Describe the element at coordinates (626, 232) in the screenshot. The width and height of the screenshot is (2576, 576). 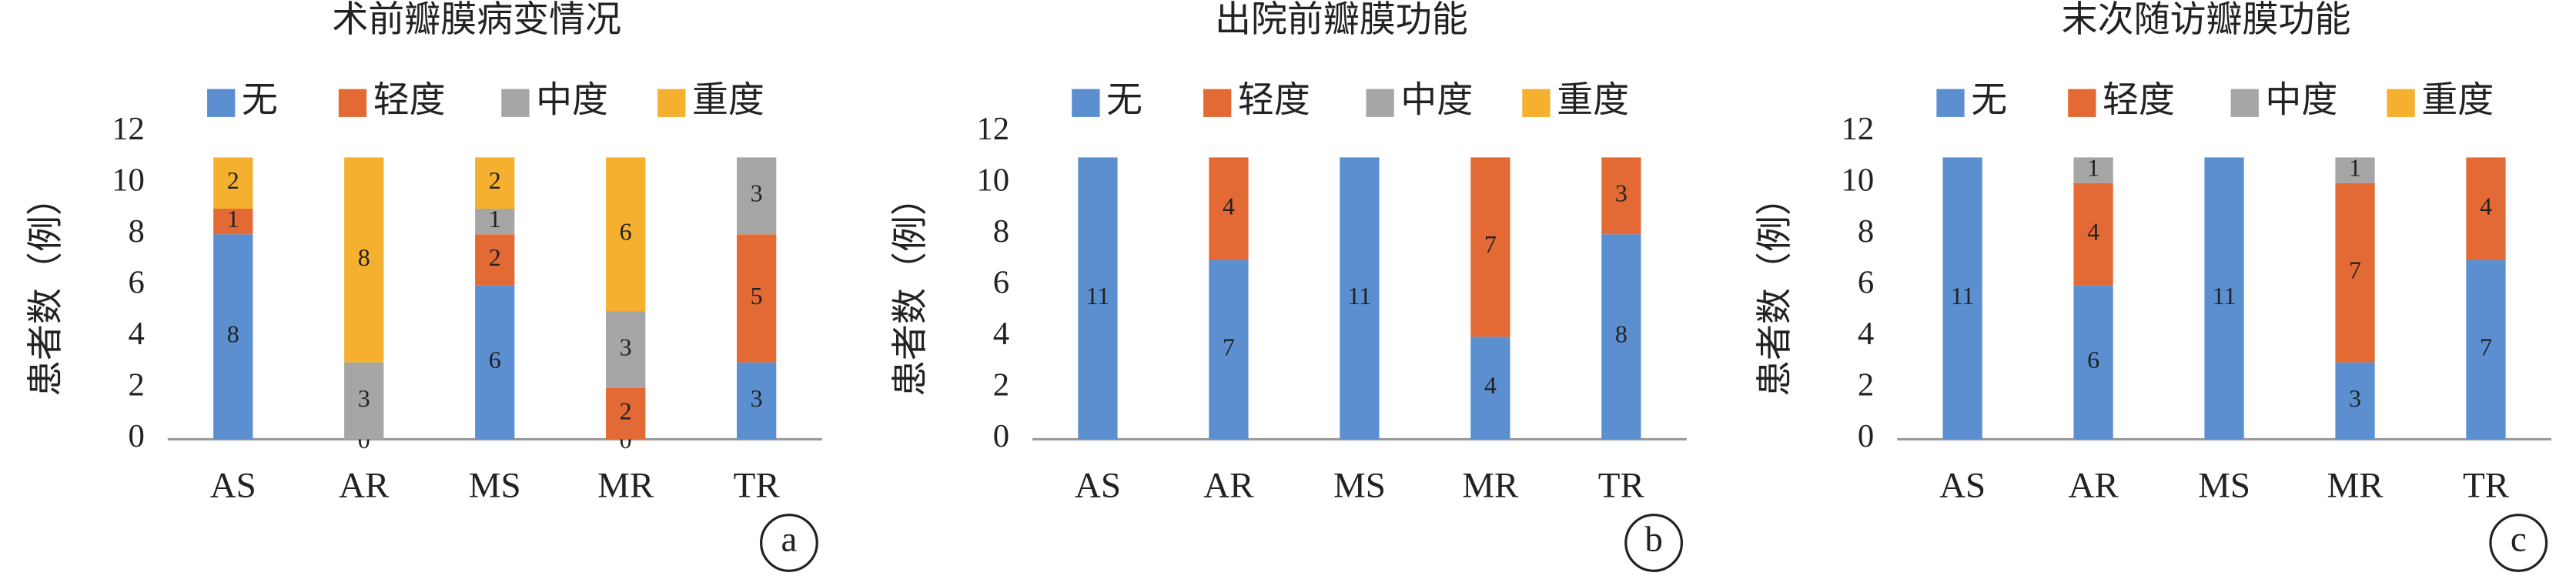
I see `data-label: 6` at that location.